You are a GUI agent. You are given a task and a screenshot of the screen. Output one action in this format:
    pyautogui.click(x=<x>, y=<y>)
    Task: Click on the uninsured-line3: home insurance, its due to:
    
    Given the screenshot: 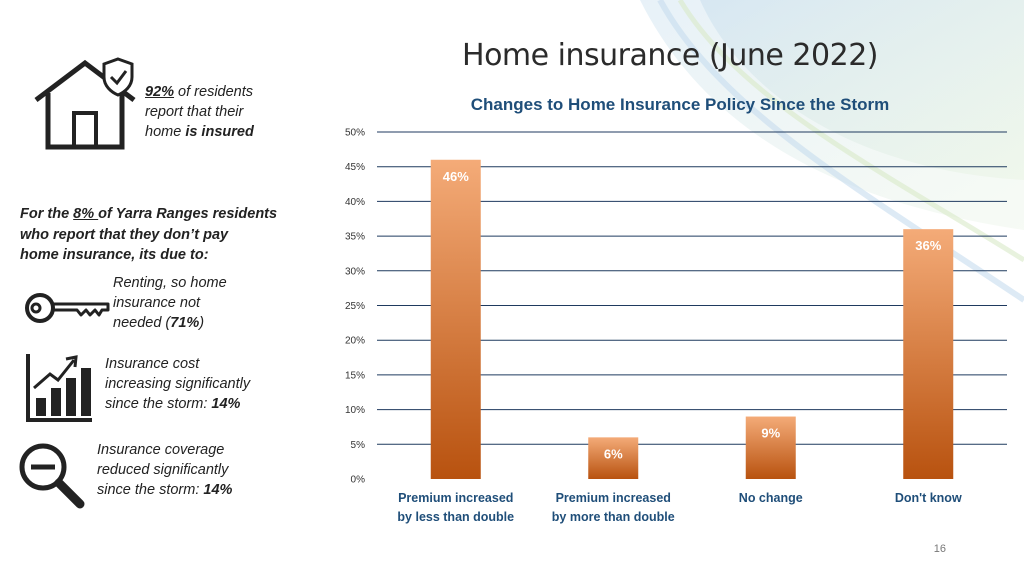 What is the action you would take?
    pyautogui.click(x=114, y=255)
    